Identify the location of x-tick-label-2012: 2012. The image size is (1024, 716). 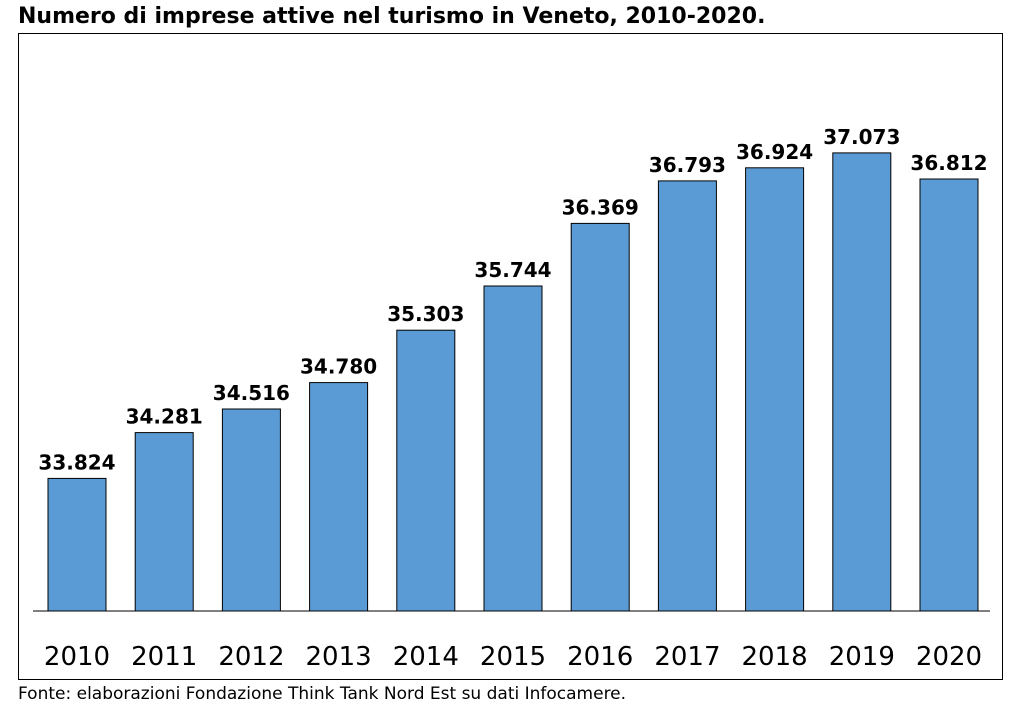
(251, 657).